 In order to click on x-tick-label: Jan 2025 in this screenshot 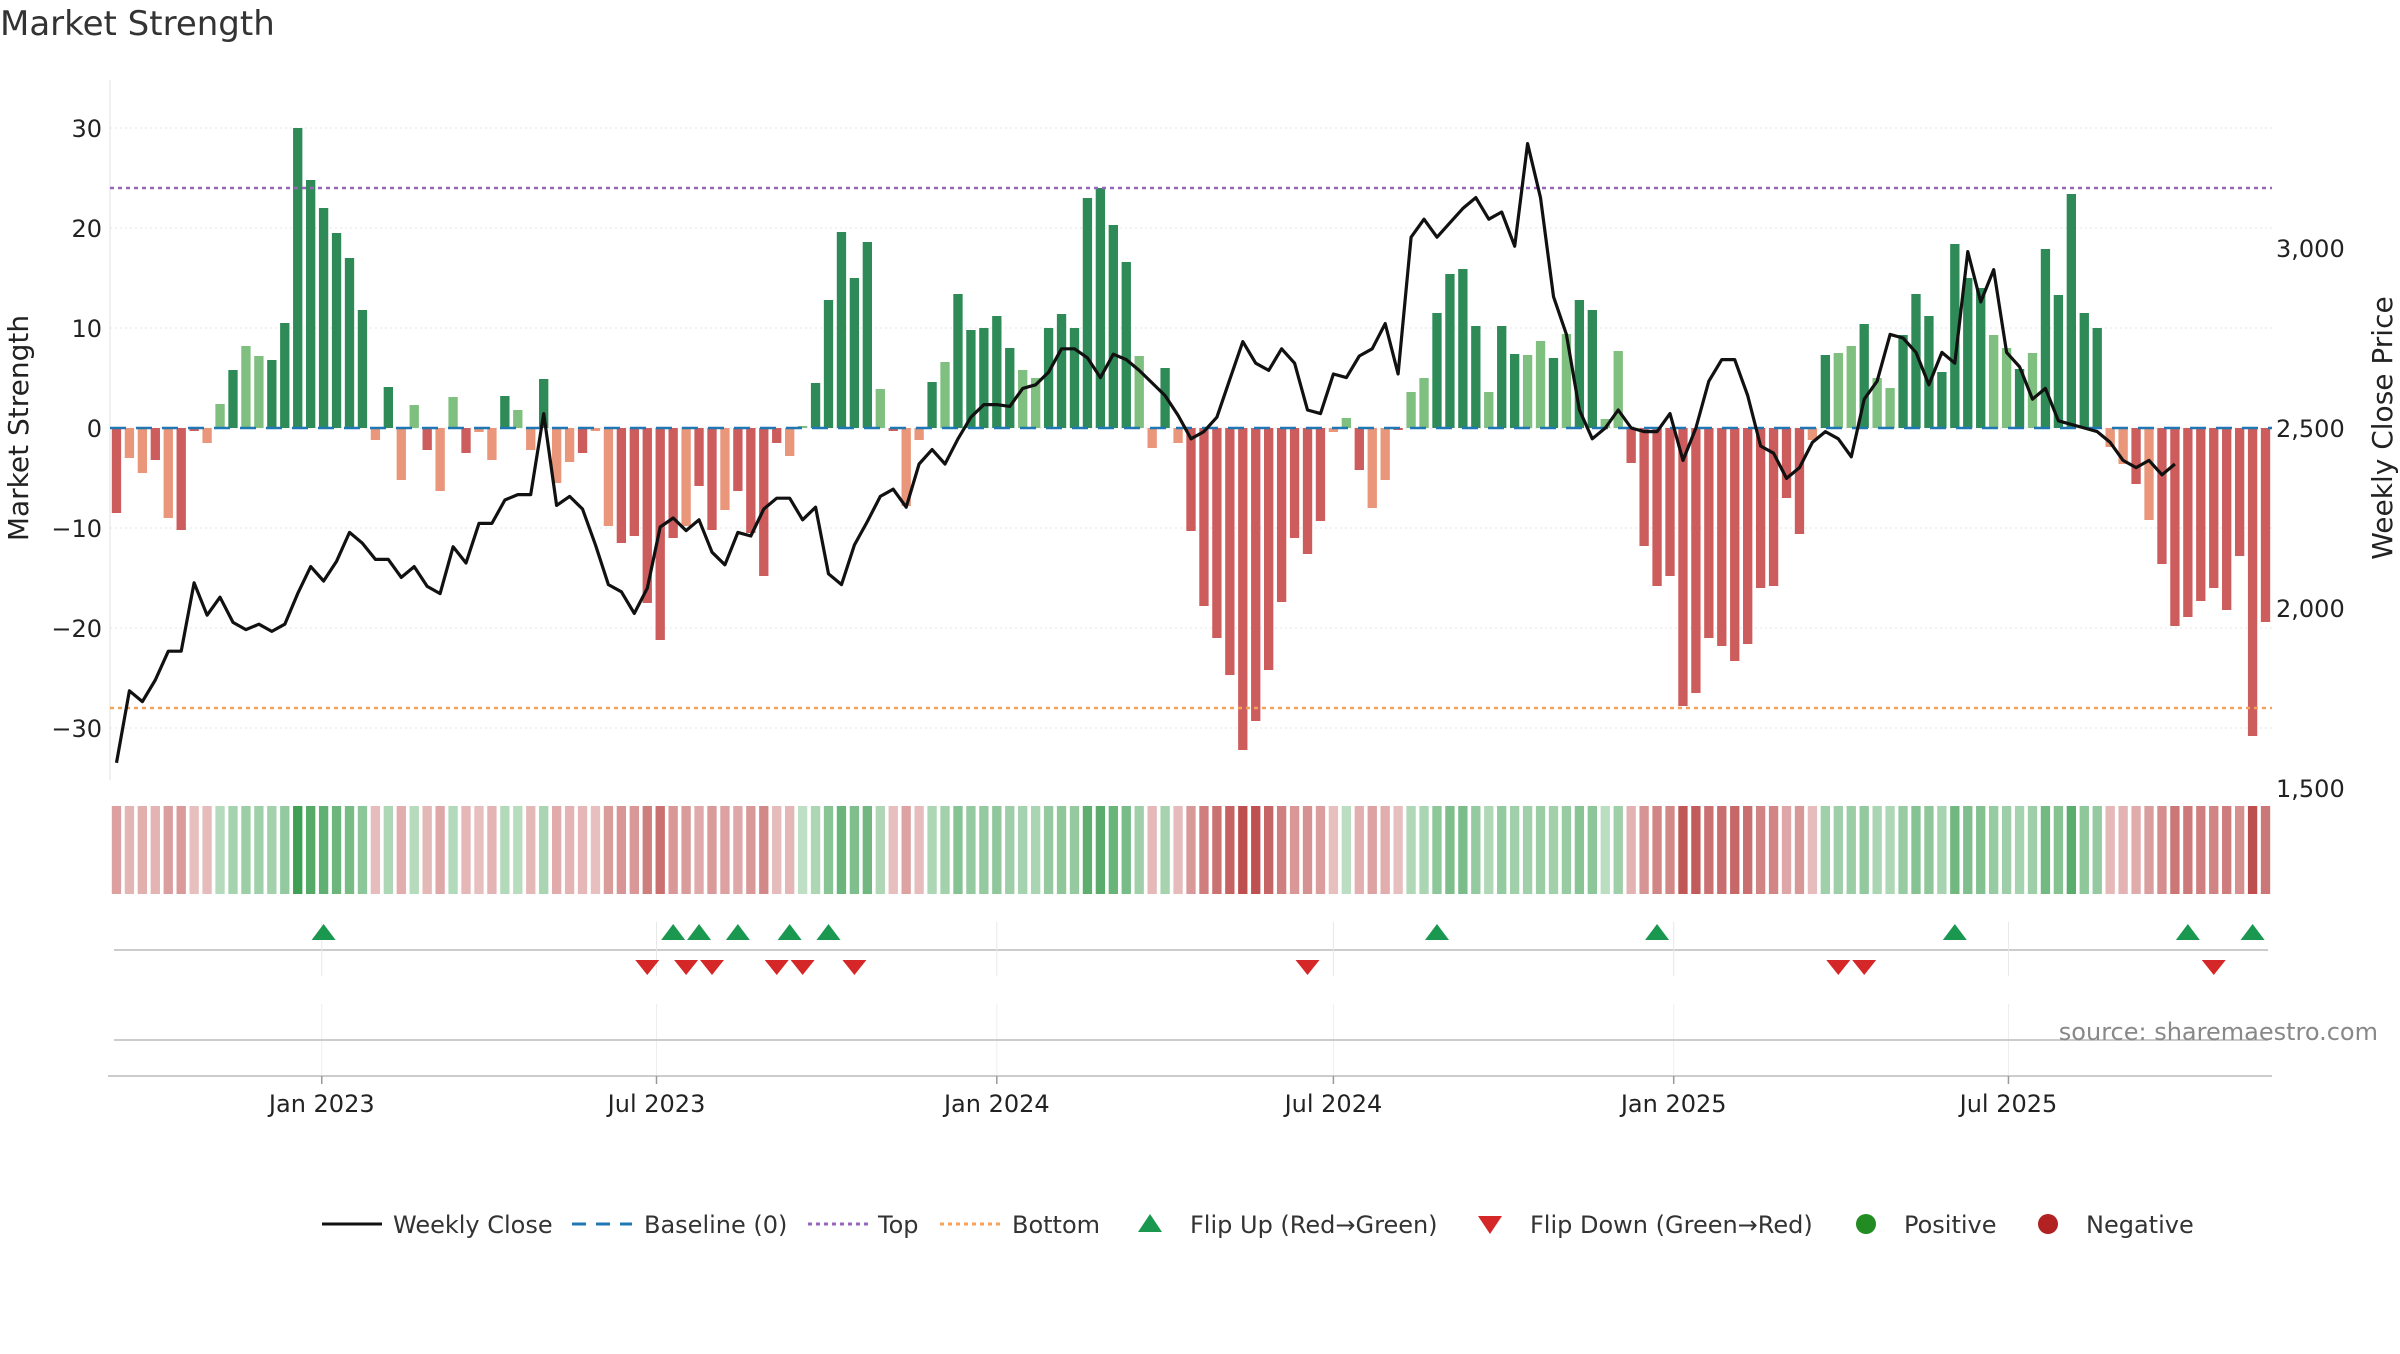, I will do `click(1673, 1104)`.